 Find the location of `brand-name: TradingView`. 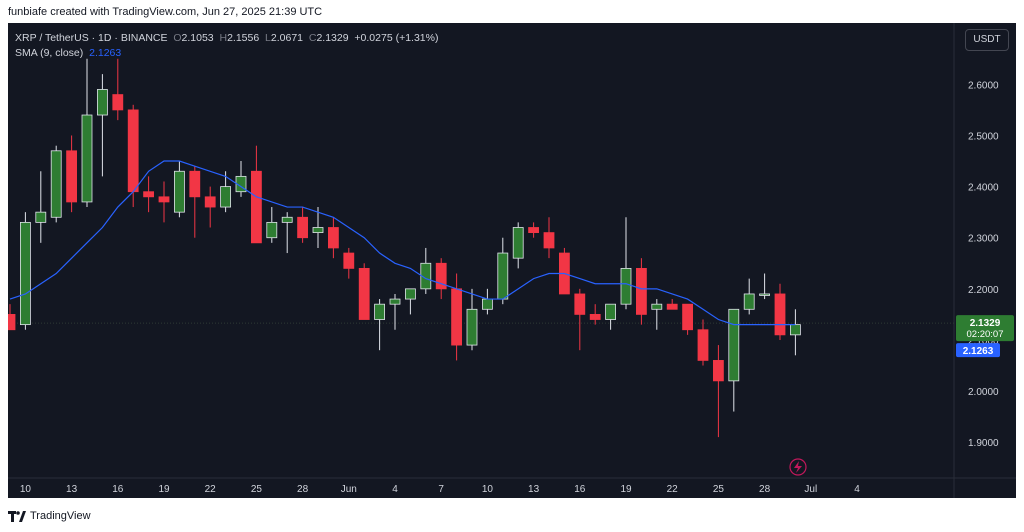

brand-name: TradingView is located at coordinates (60, 516).